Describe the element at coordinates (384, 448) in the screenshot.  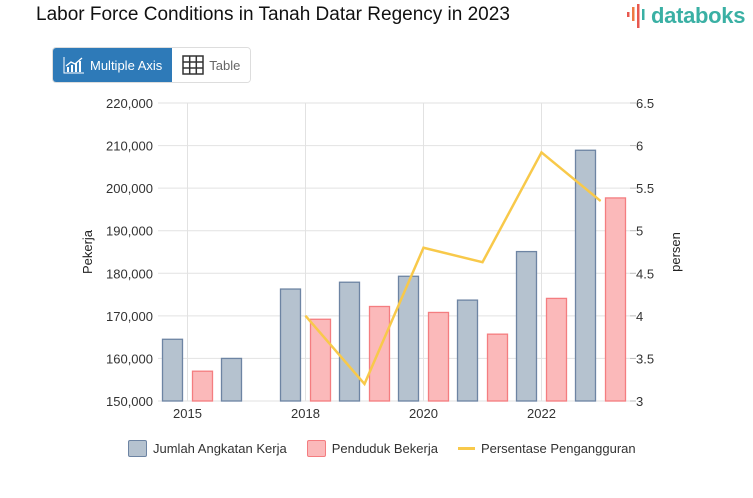
I see `legend-label: Penduduk Bekerja` at that location.